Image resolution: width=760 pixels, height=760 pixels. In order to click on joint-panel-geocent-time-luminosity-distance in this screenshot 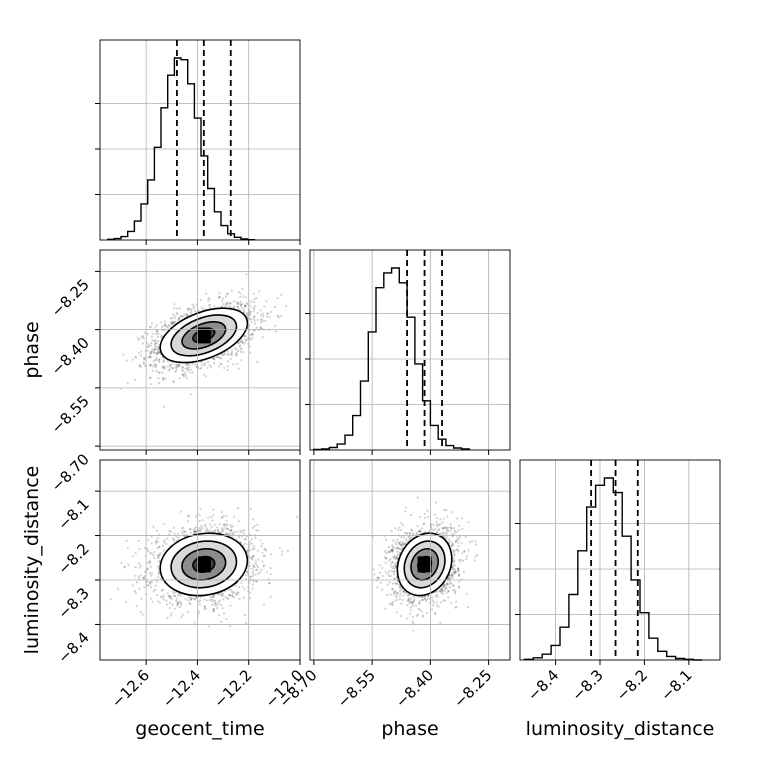, I will do `click(204, 567)`.